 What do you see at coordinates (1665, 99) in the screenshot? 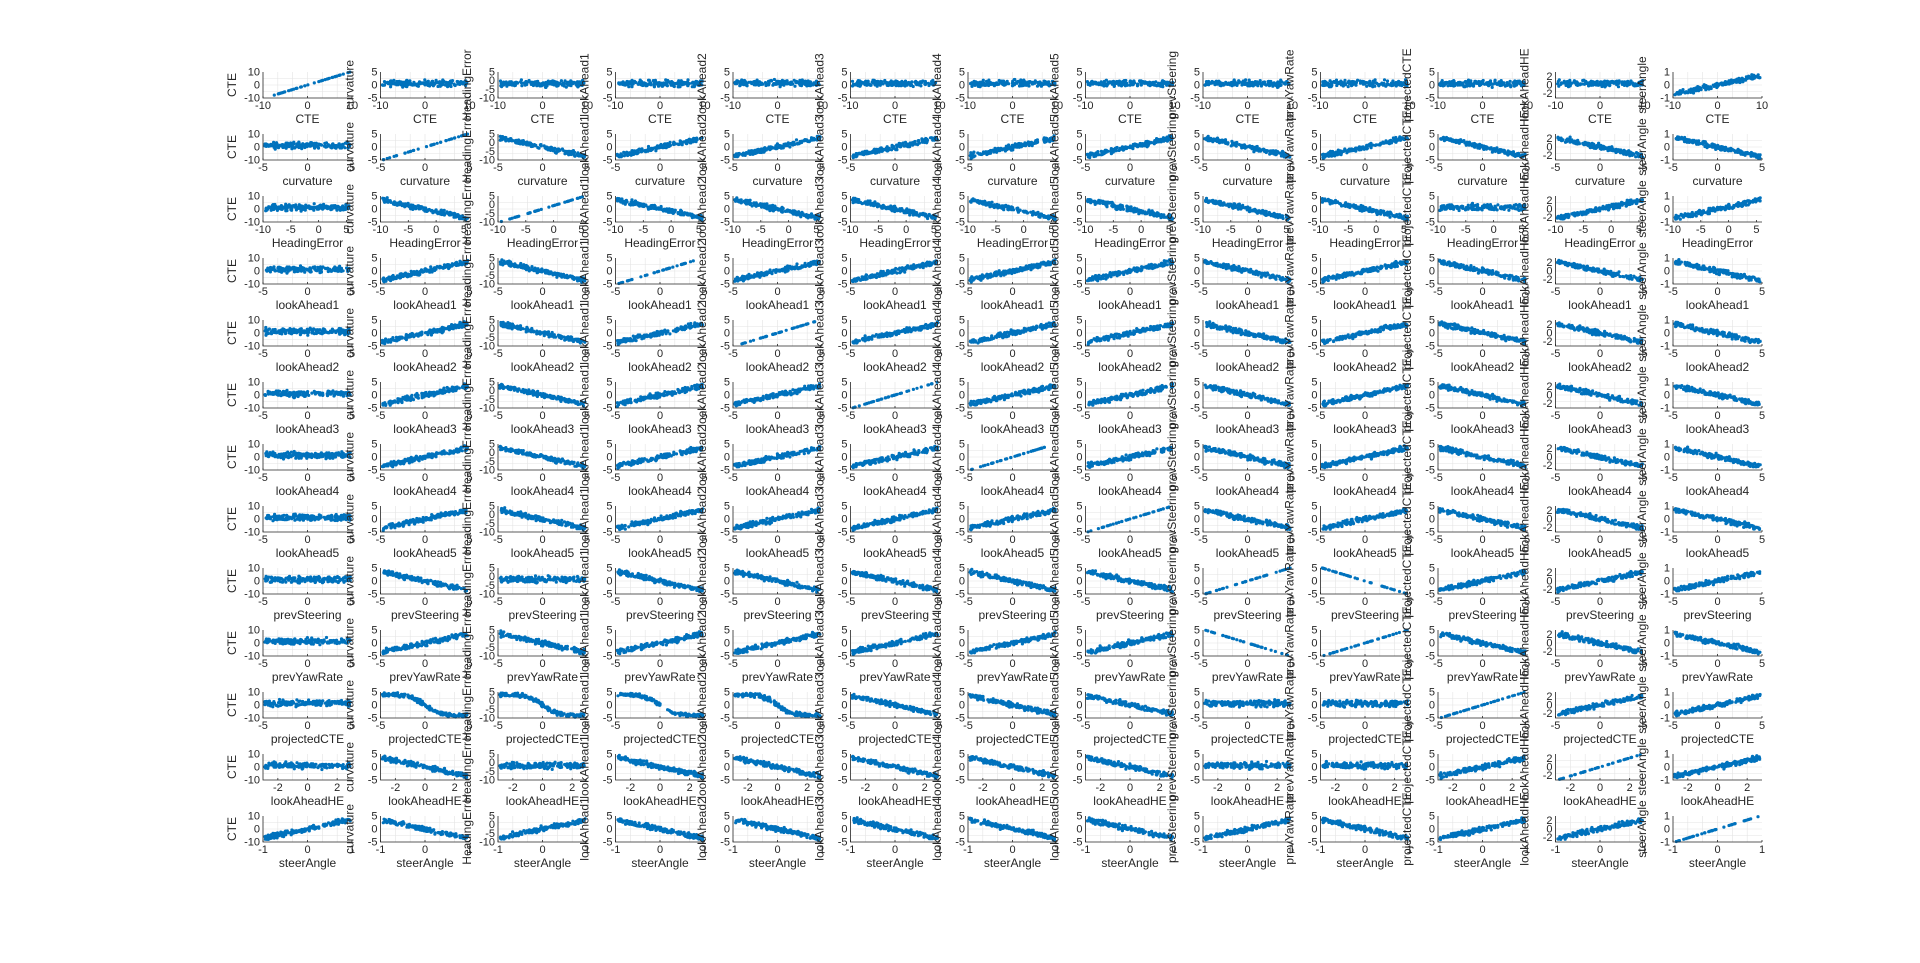
I see `y-tick-label: -1` at bounding box center [1665, 99].